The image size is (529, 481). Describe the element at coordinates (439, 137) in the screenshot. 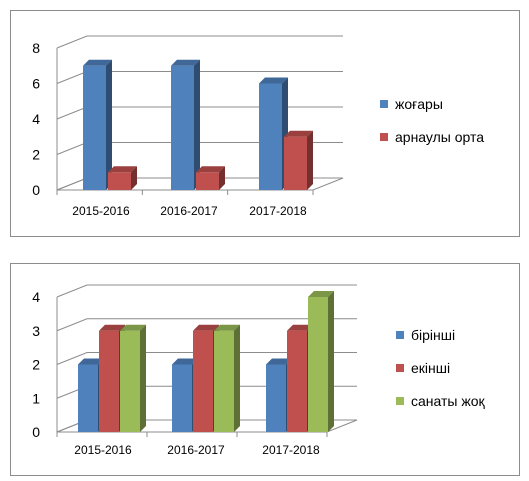

I see `legend-label: арнаулы орта` at that location.